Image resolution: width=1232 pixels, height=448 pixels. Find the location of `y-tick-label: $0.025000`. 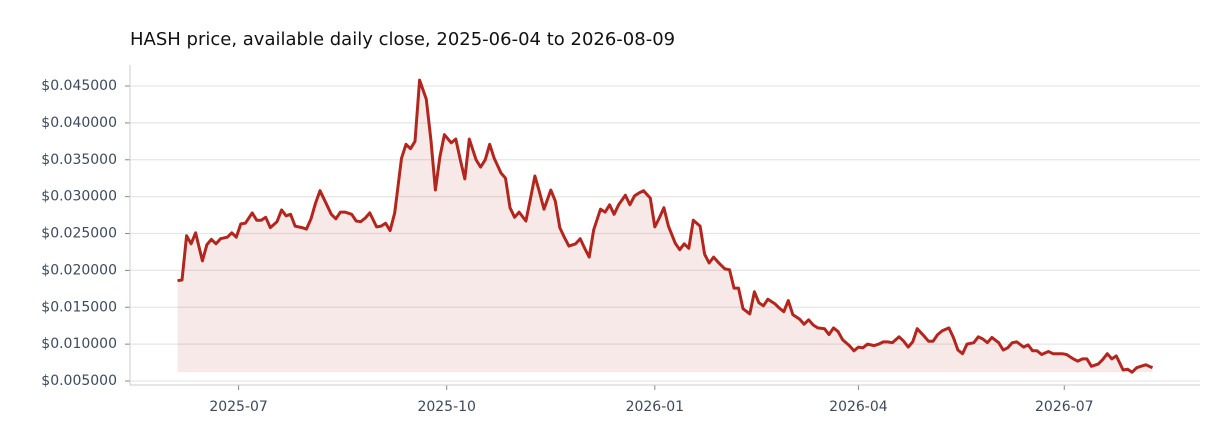

y-tick-label: $0.025000 is located at coordinates (79, 234).